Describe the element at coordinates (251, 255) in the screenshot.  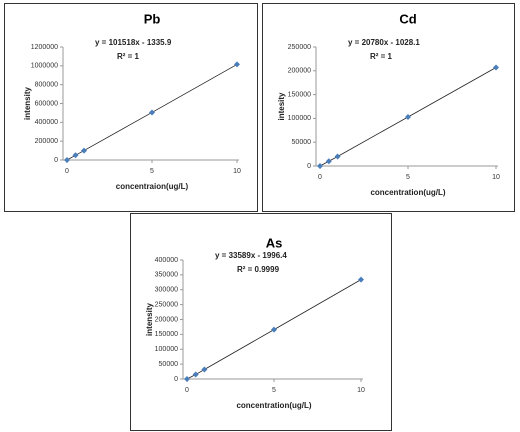
I see `annotation: y = 33589x - 1996.4` at that location.